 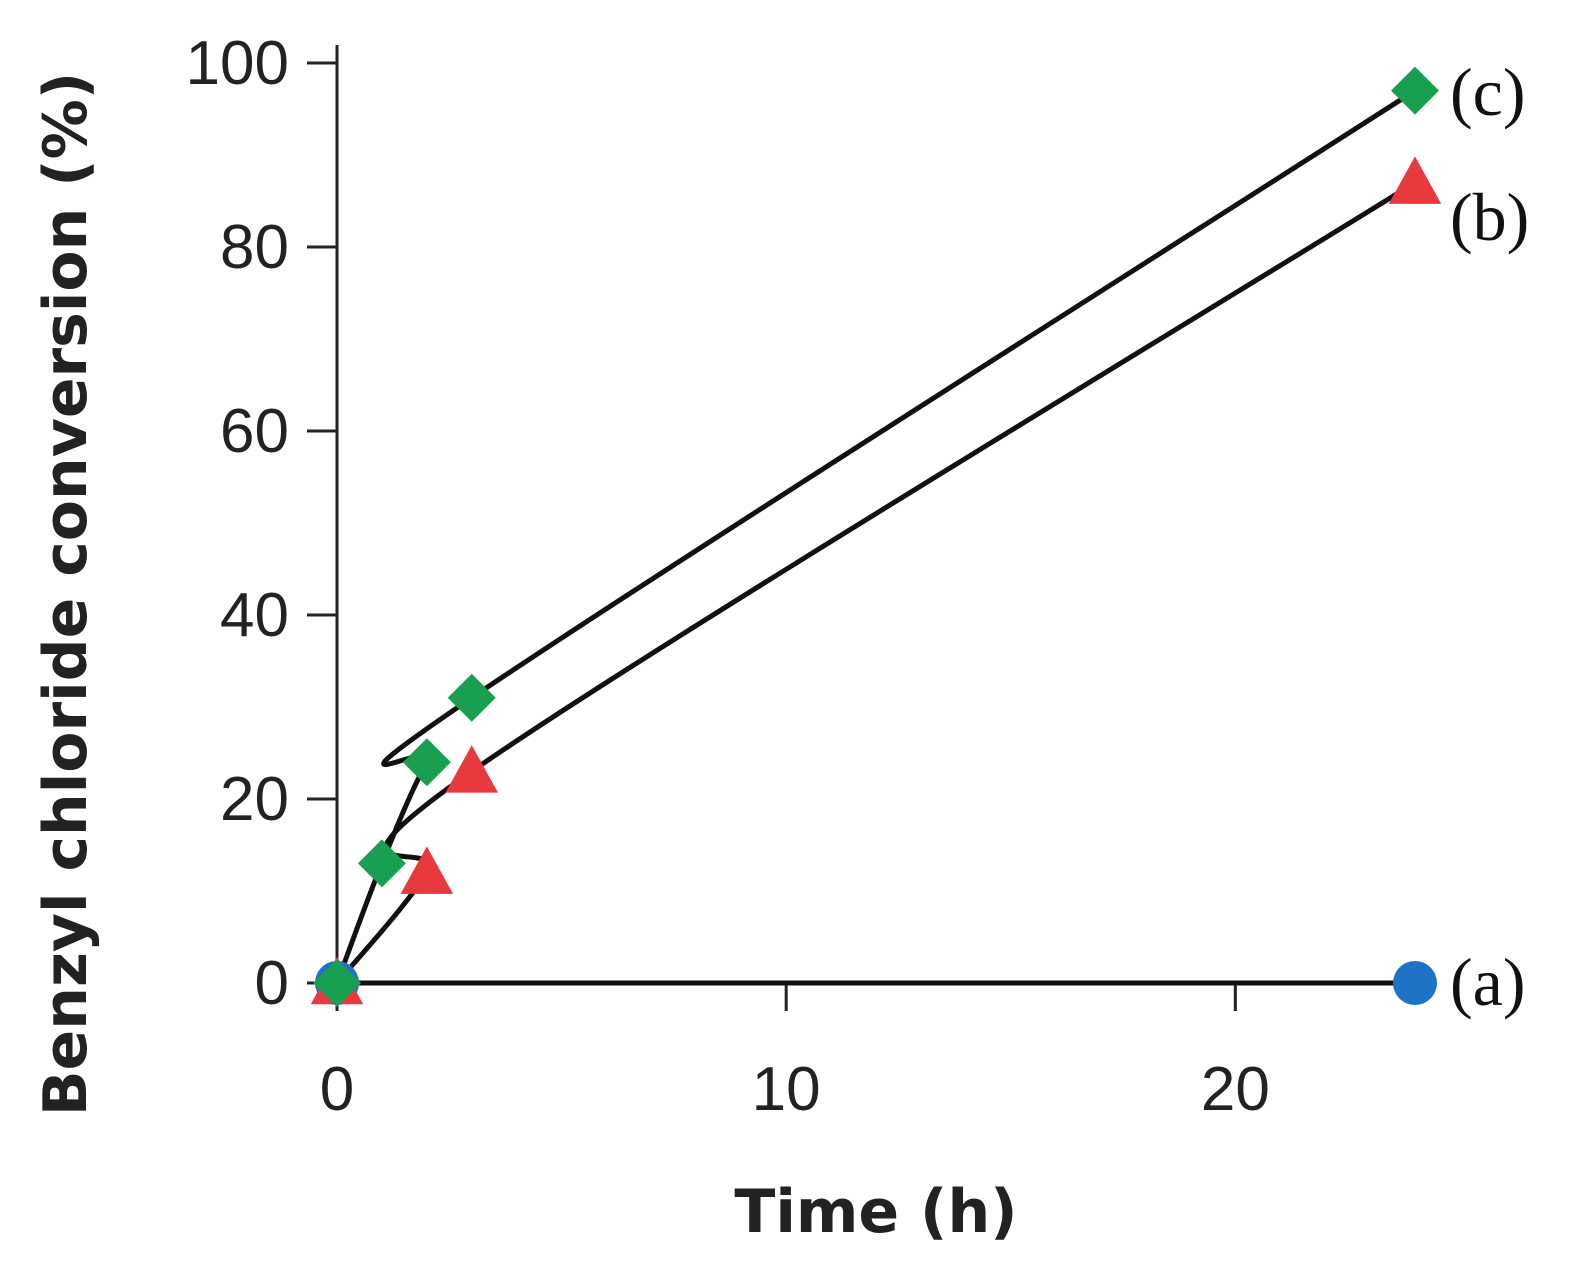 What do you see at coordinates (786, 1089) in the screenshot?
I see `x-tick-label: 10` at bounding box center [786, 1089].